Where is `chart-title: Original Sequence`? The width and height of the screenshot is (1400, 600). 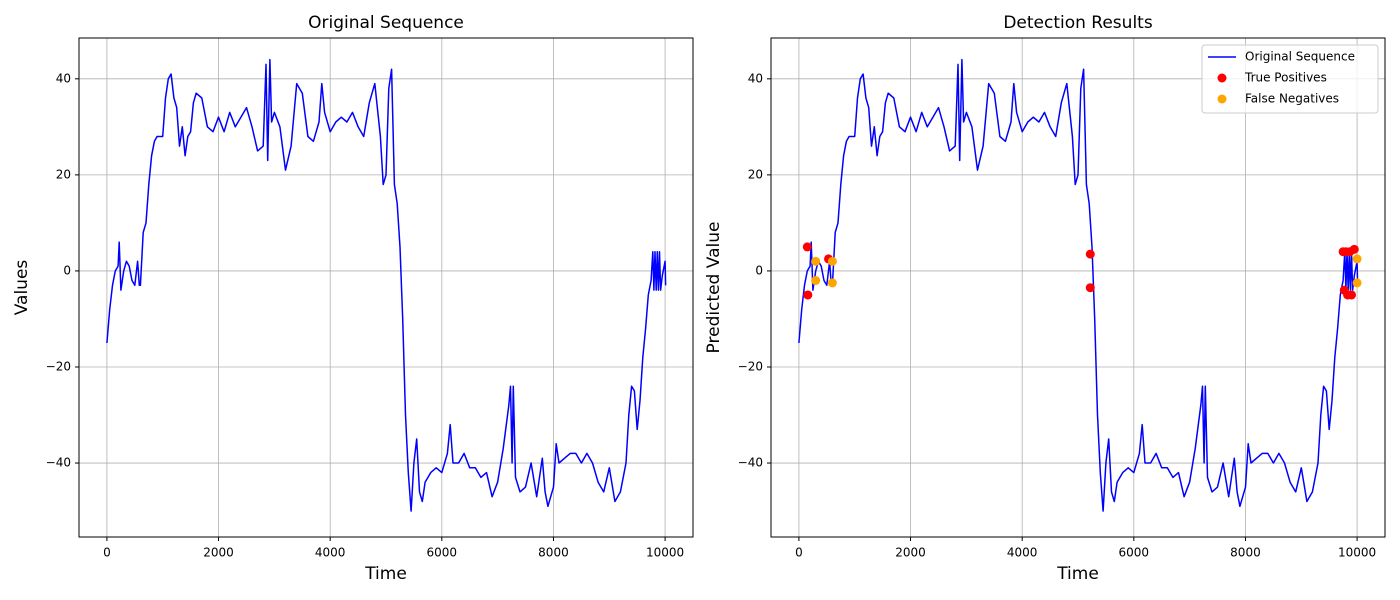
chart-title: Original Sequence is located at coordinates (386, 23).